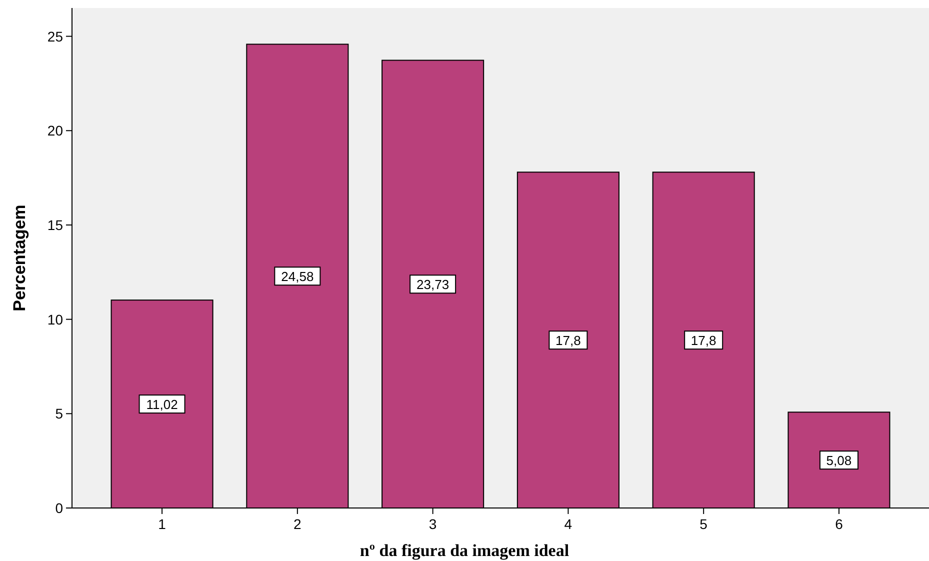 The image size is (929, 561). I want to click on y-tick-label: 25, so click(55, 36).